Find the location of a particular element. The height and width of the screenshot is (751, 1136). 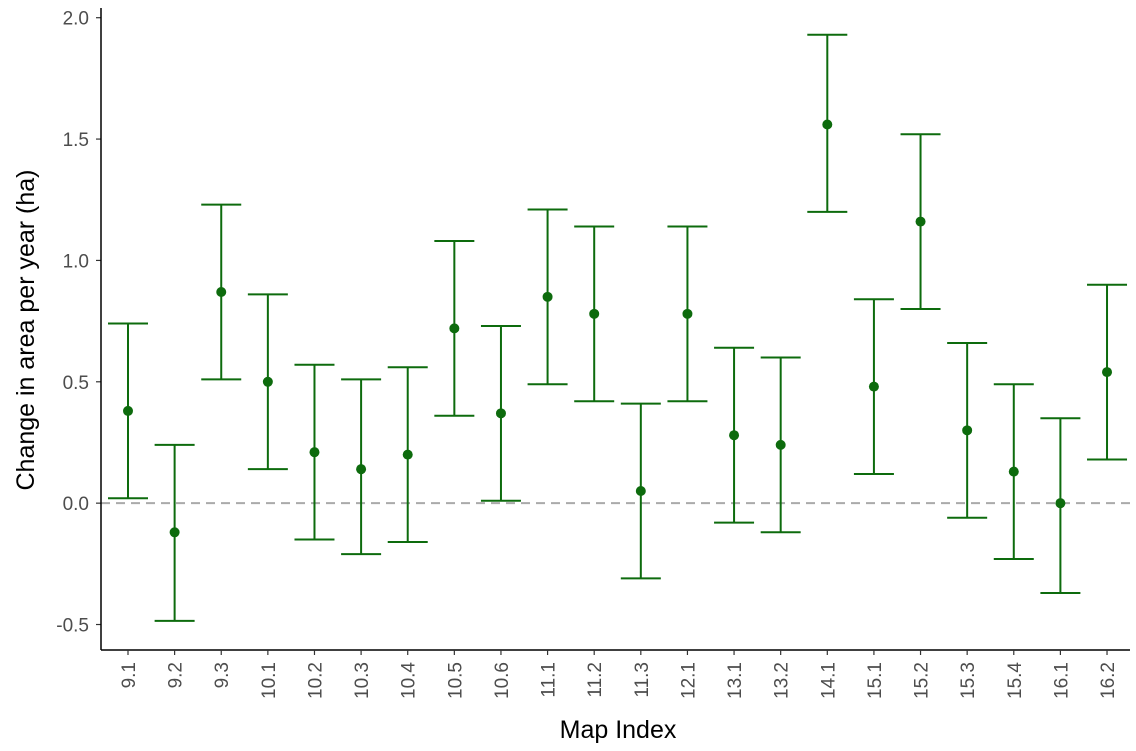

x-tick-label: 10.3 is located at coordinates (362, 680).